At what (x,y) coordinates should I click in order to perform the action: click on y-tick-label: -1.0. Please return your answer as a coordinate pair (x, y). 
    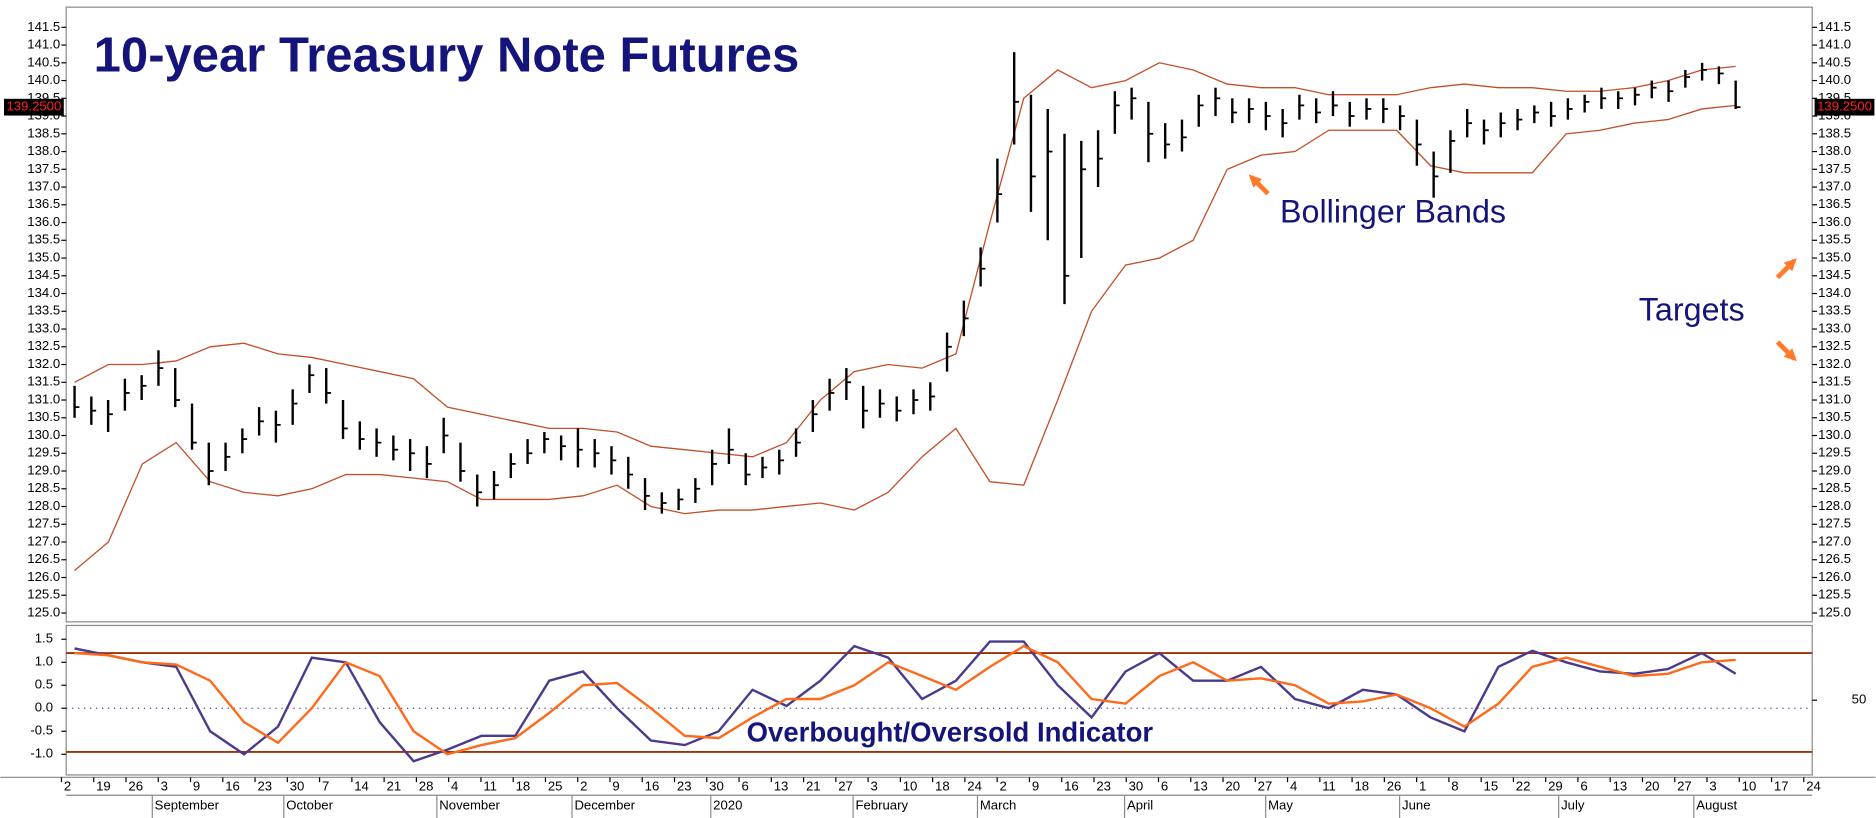
    Looking at the image, I should click on (41, 753).